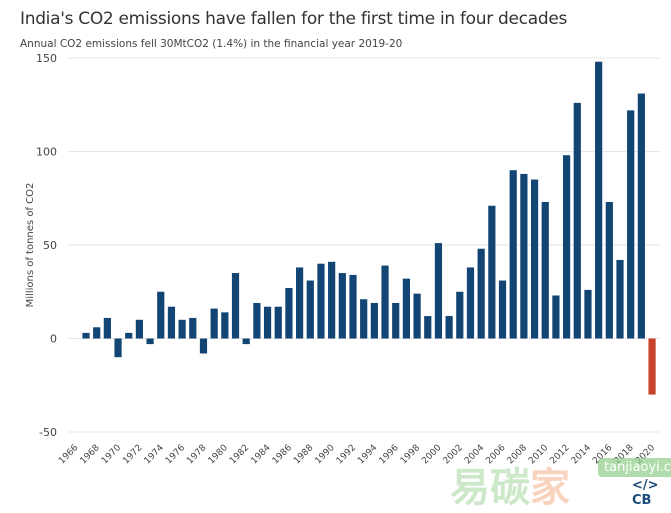 The image size is (671, 513). Describe the element at coordinates (652, 366) in the screenshot. I see `bar-2020` at that location.